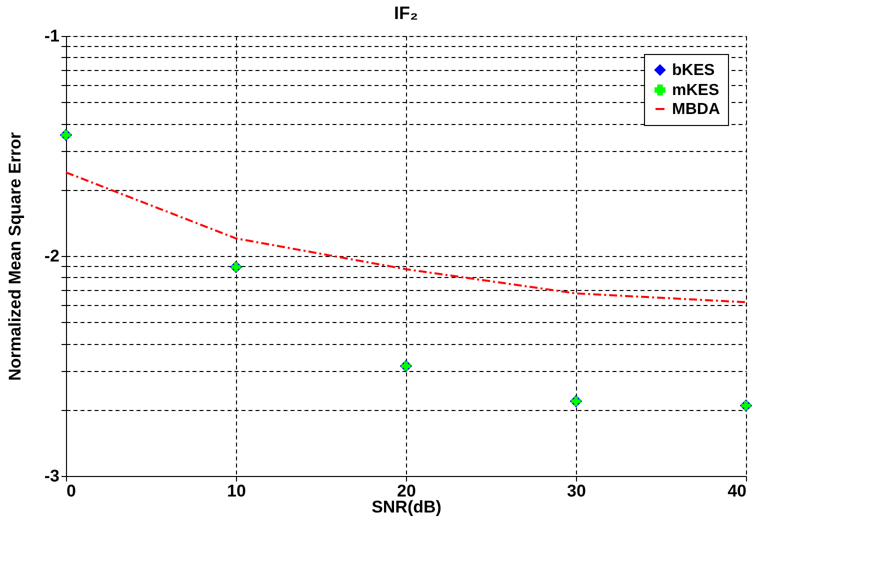 This screenshot has width=880, height=564. I want to click on legend-label: bKES, so click(693, 70).